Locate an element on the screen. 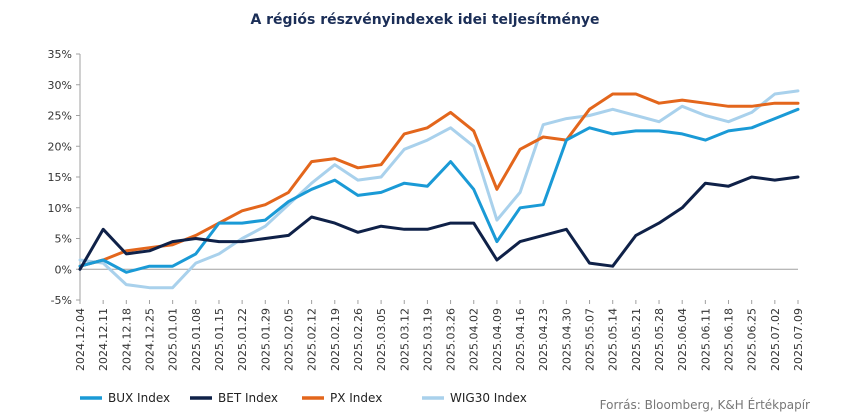 This screenshot has height=417, width=850. x-tick-label: 2025.02.26 is located at coordinates (358, 339).